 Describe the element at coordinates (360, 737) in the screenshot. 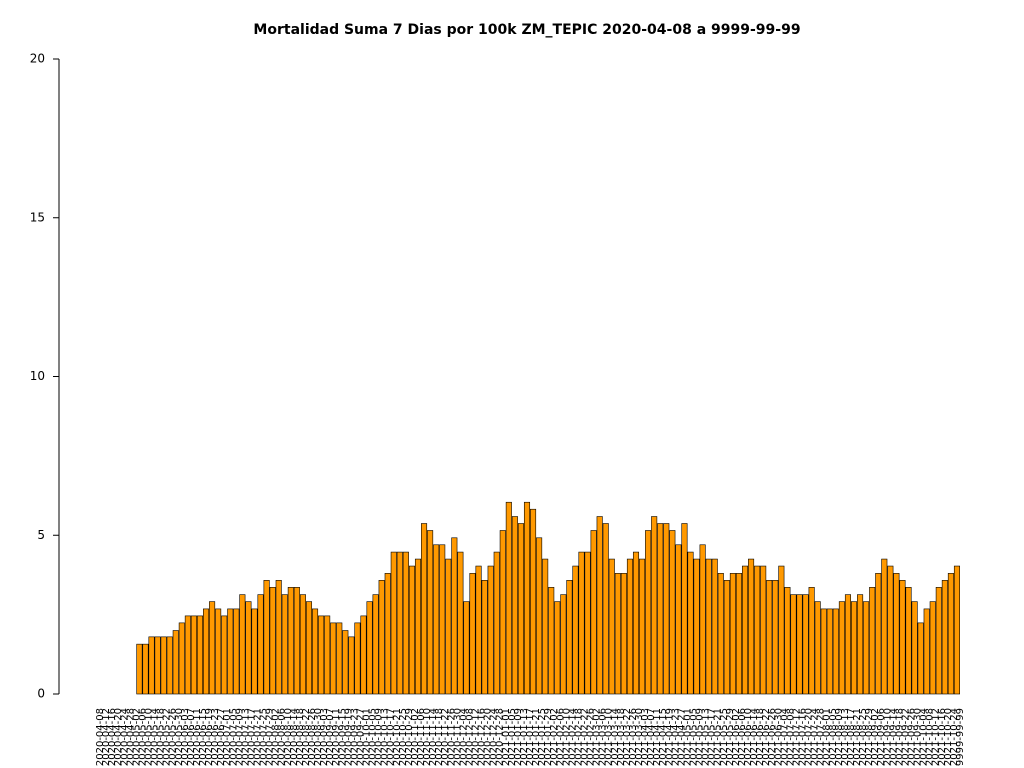

I see `x-tick-label: 2020-09-27` at that location.